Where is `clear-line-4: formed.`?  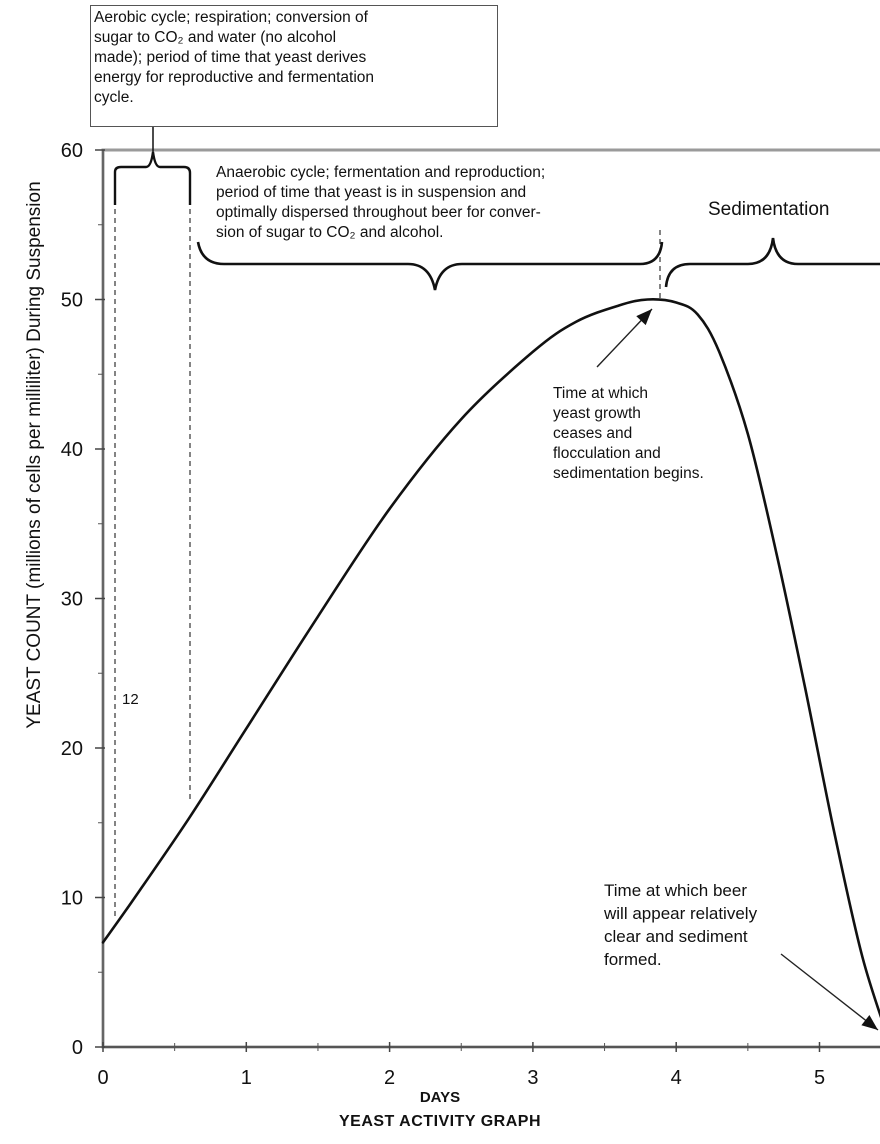
clear-line-4: formed. is located at coordinates (633, 959).